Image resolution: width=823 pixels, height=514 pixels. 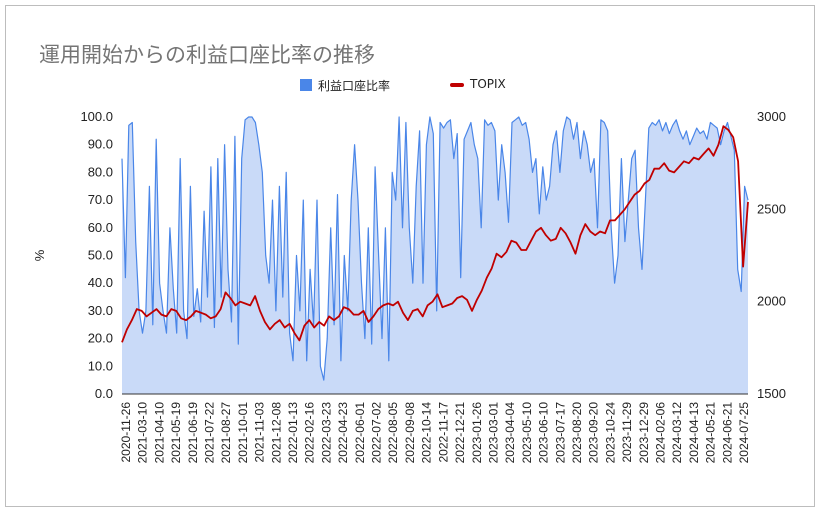 I want to click on y-tick-label: 10.0, so click(x=100, y=365).